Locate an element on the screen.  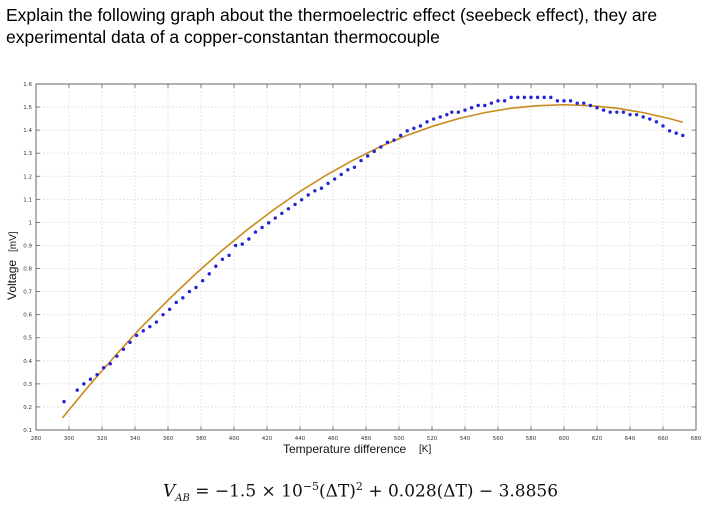
y-axis-unit: [mV] is located at coordinates (13, 241).